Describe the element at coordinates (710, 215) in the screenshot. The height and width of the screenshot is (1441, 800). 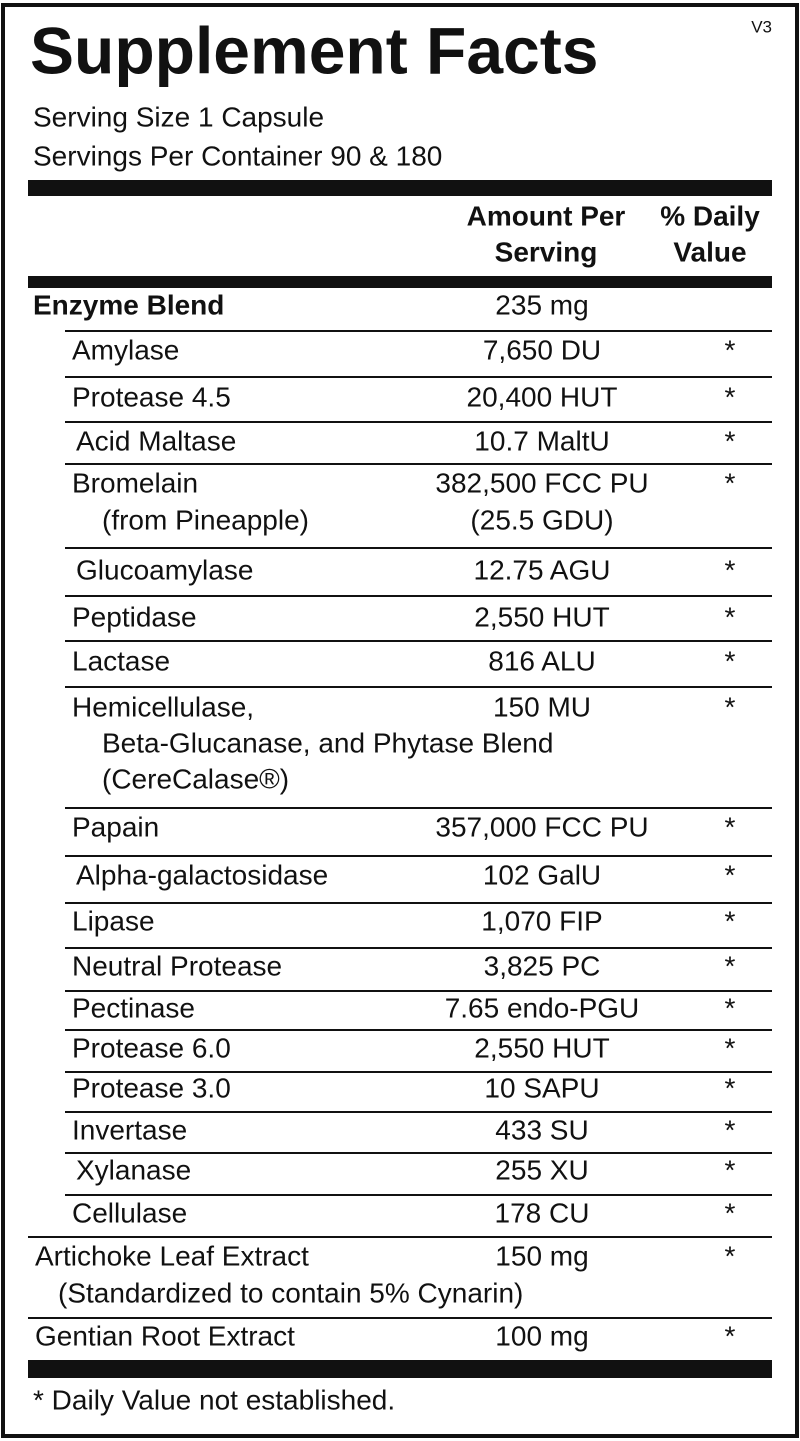
I see `dv-header: % Daily` at that location.